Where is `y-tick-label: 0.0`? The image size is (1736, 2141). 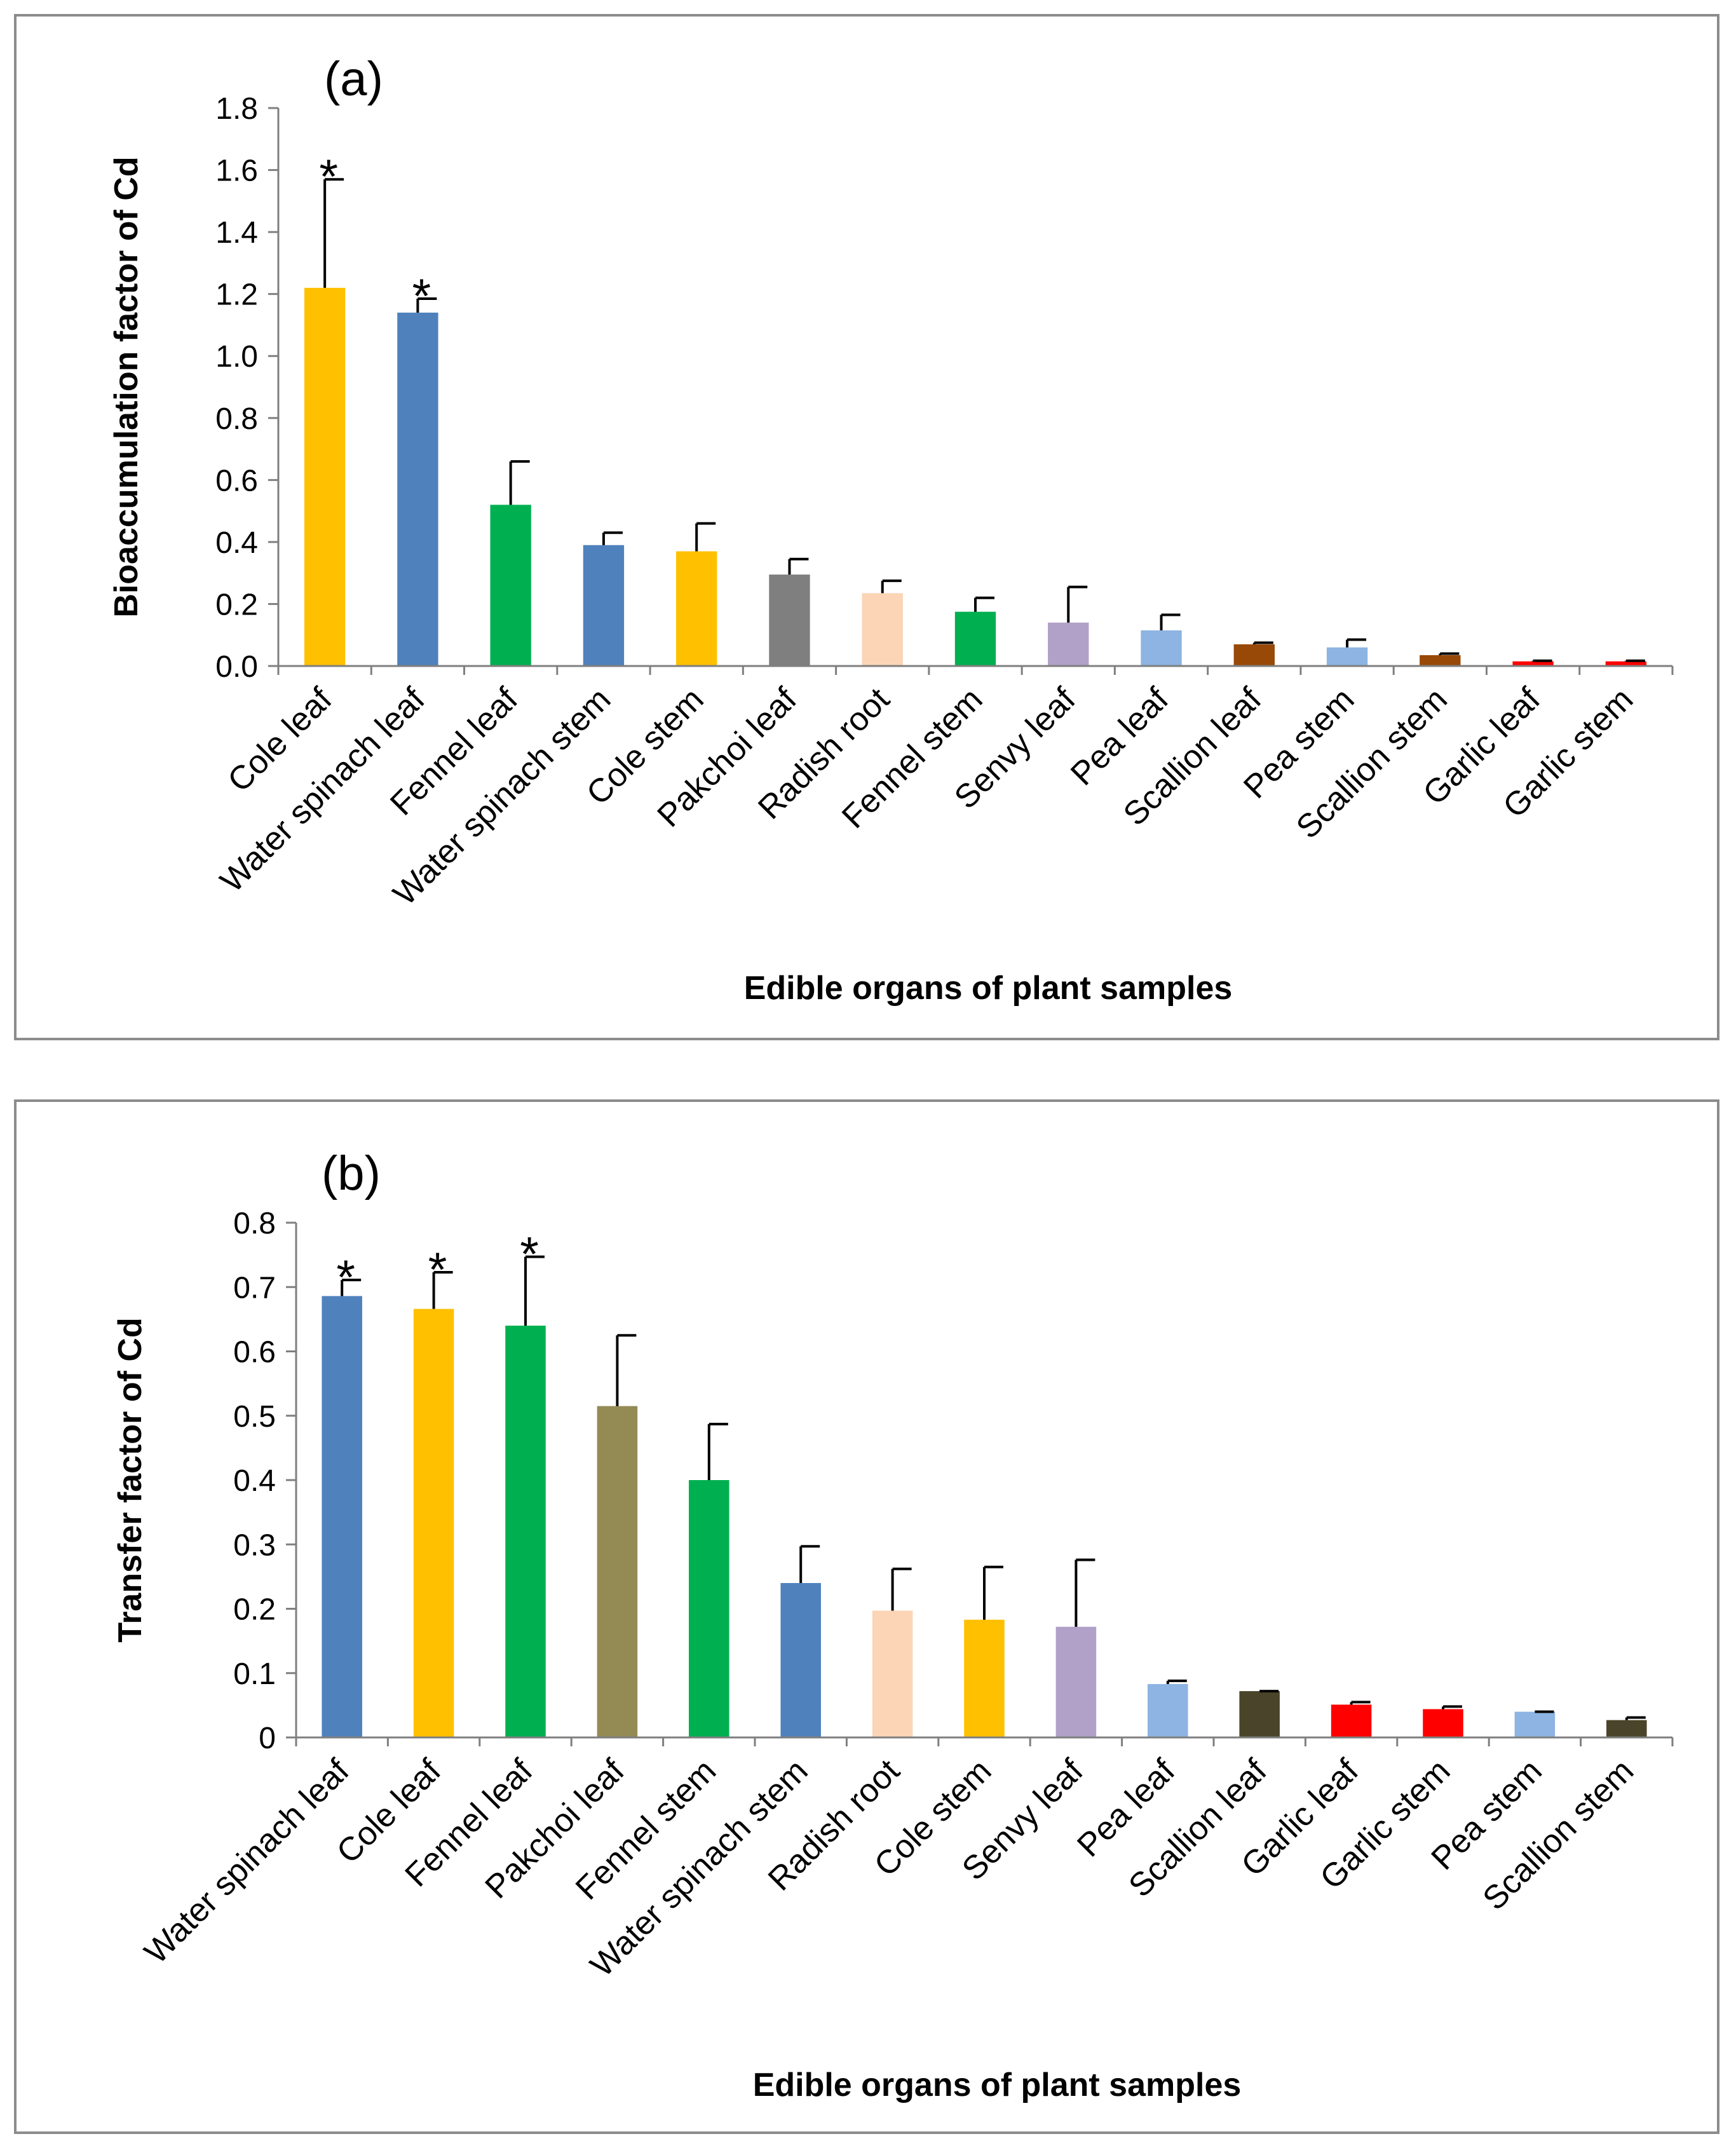
y-tick-label: 0.0 is located at coordinates (236, 667).